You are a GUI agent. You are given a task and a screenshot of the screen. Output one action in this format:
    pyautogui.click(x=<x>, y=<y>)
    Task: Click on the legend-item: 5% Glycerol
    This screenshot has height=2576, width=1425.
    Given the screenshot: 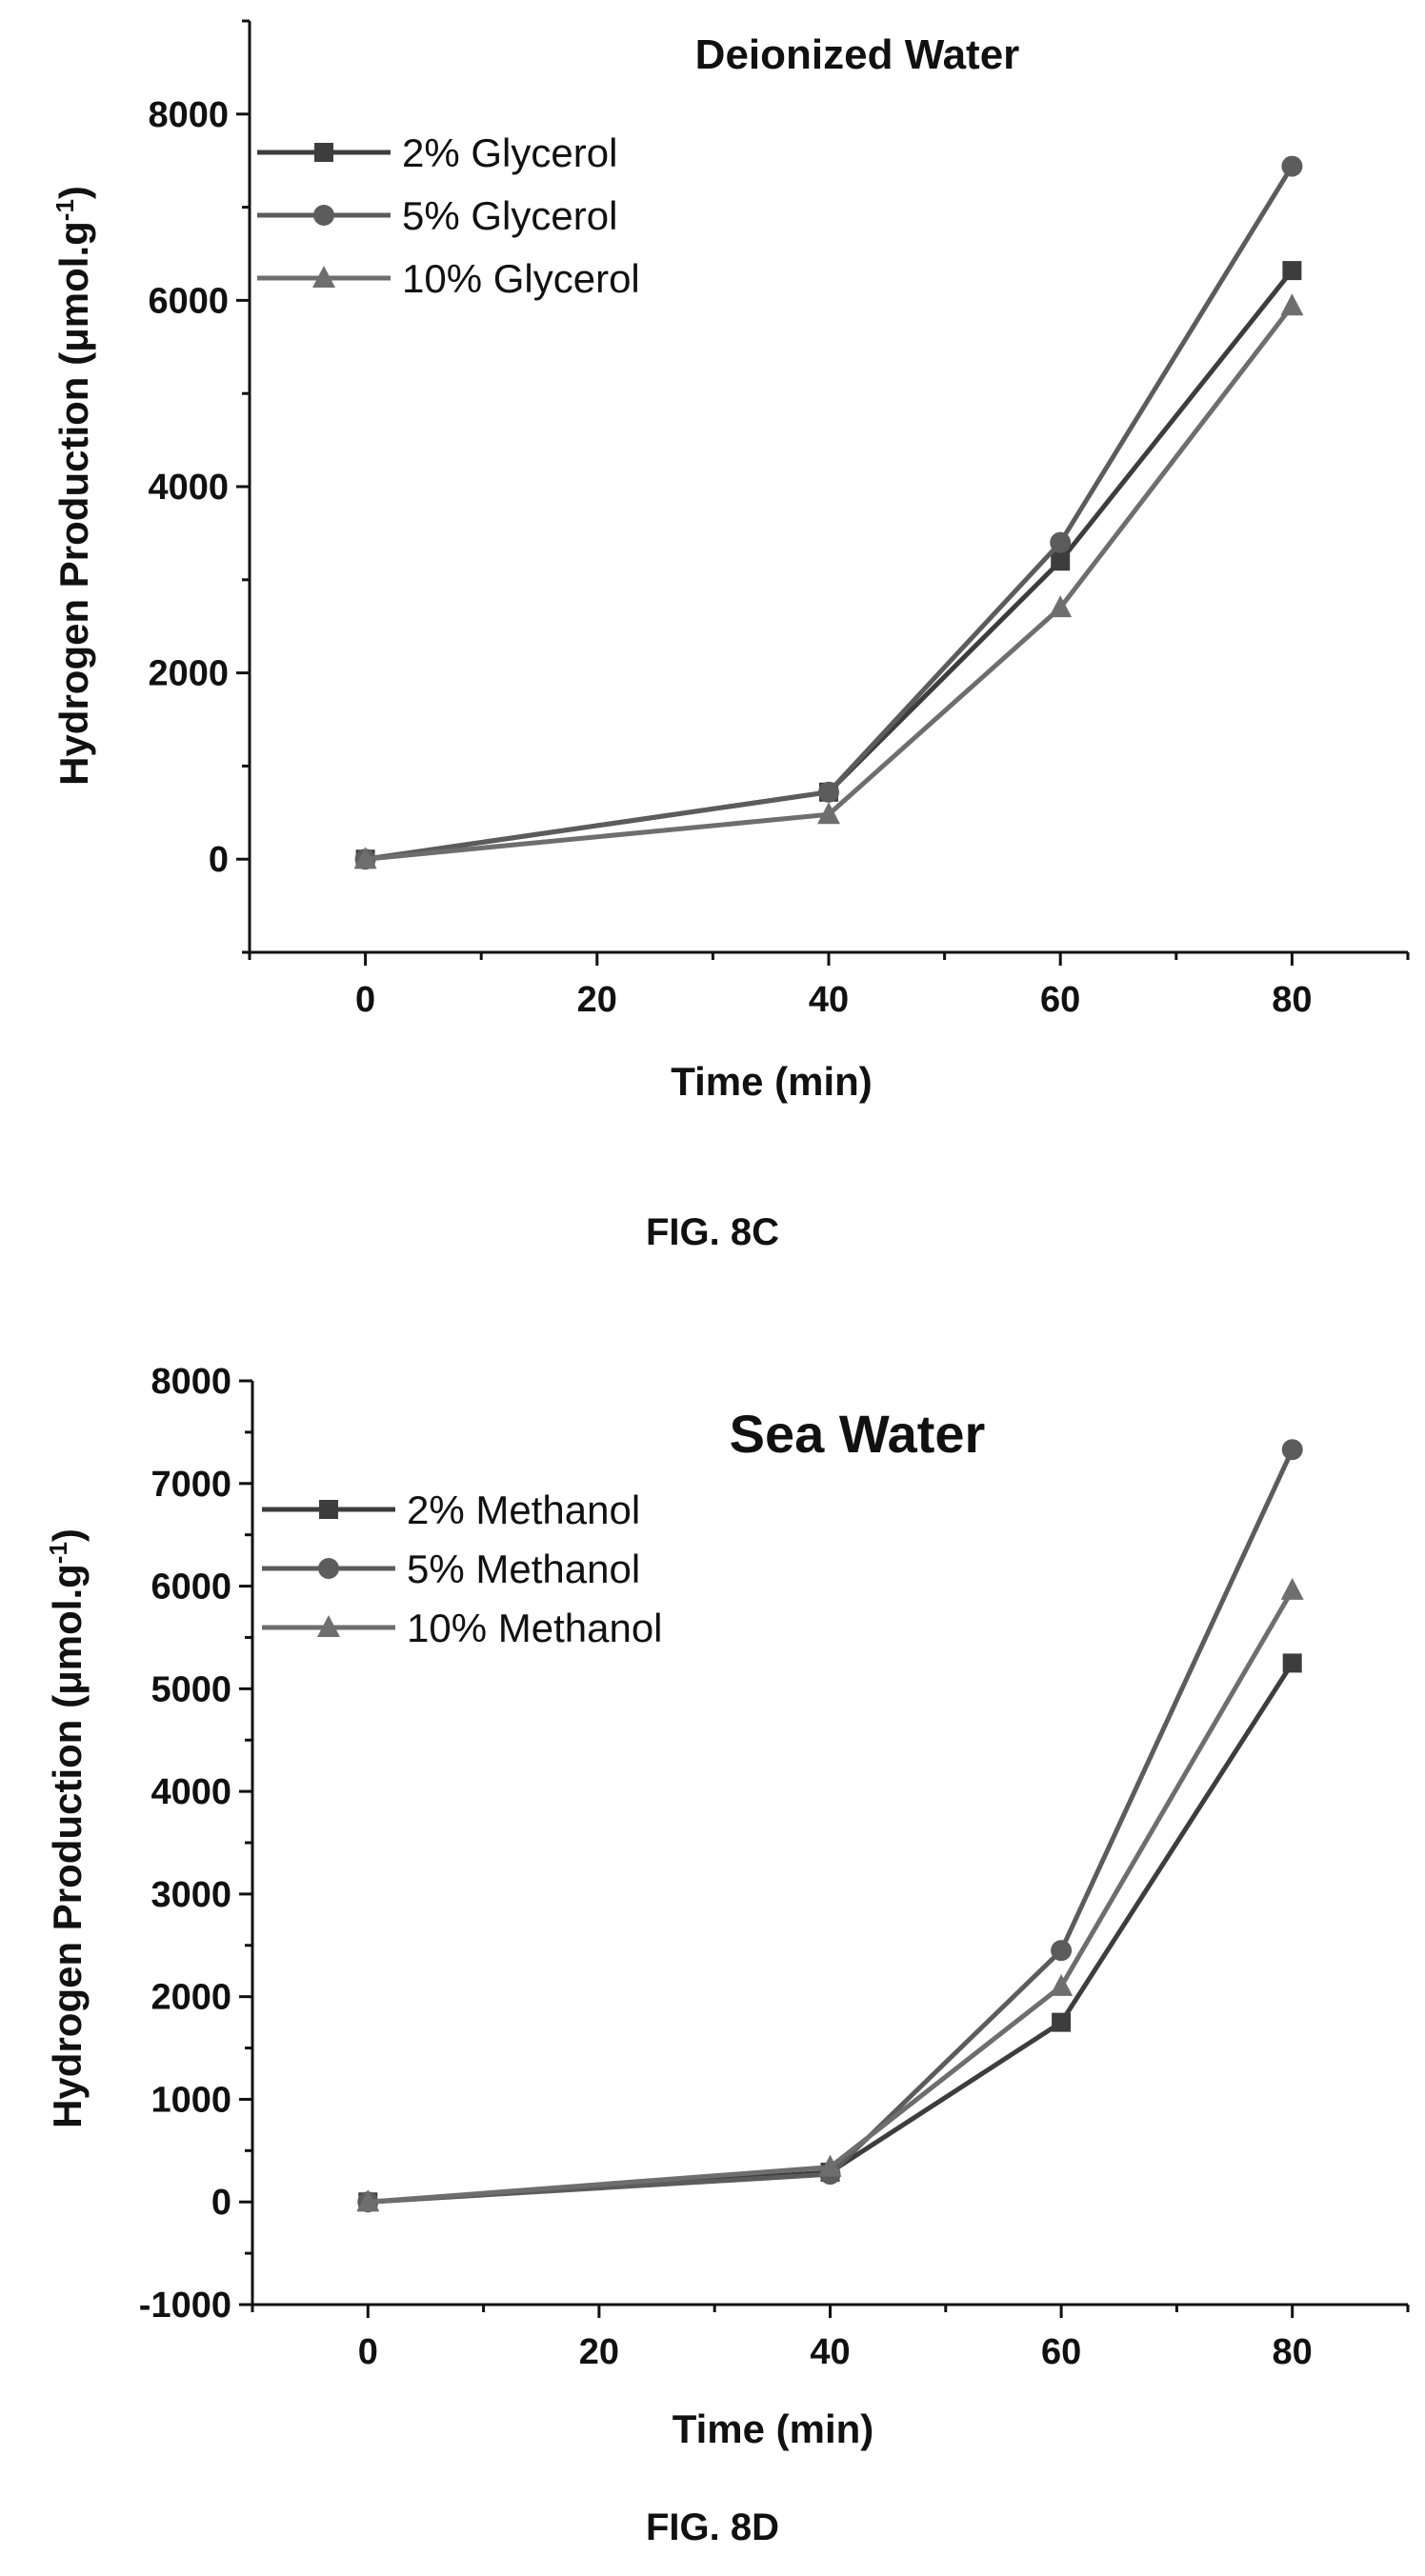 What is the action you would take?
    pyautogui.click(x=437, y=215)
    